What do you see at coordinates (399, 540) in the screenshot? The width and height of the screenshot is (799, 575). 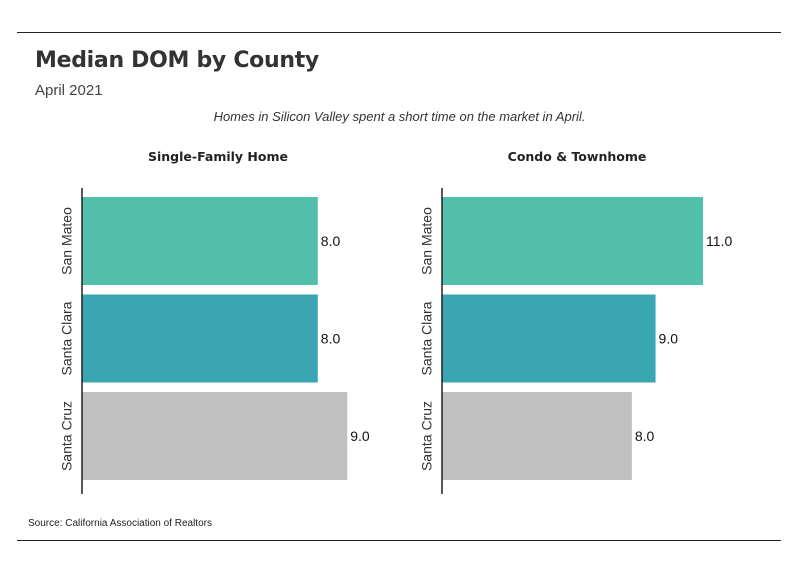 I see `bottom-rule` at bounding box center [399, 540].